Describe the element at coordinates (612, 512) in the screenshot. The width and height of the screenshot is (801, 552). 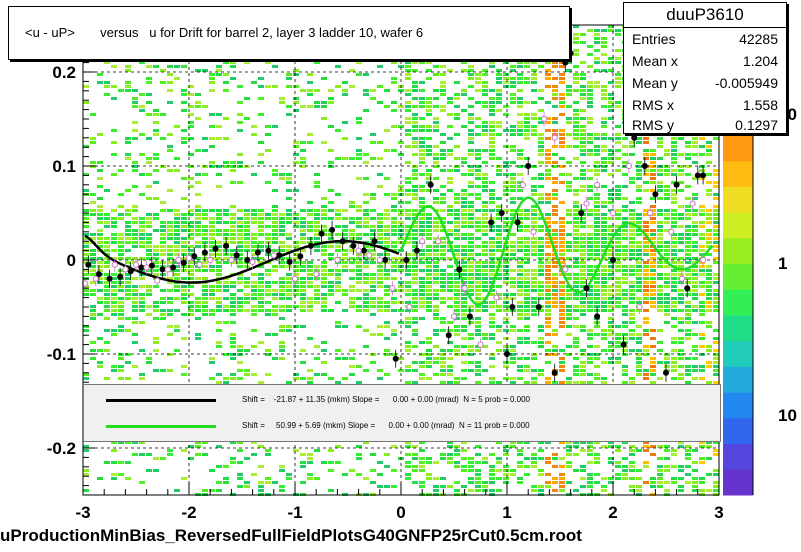
I see `x-tick-label: 2` at that location.